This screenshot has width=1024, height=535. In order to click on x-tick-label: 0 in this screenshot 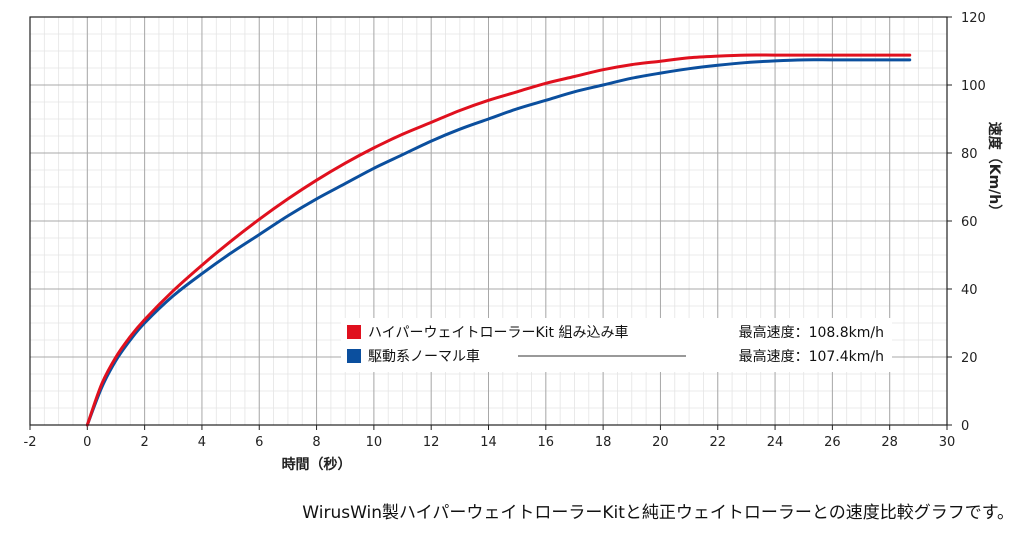, I will do `click(87, 442)`.